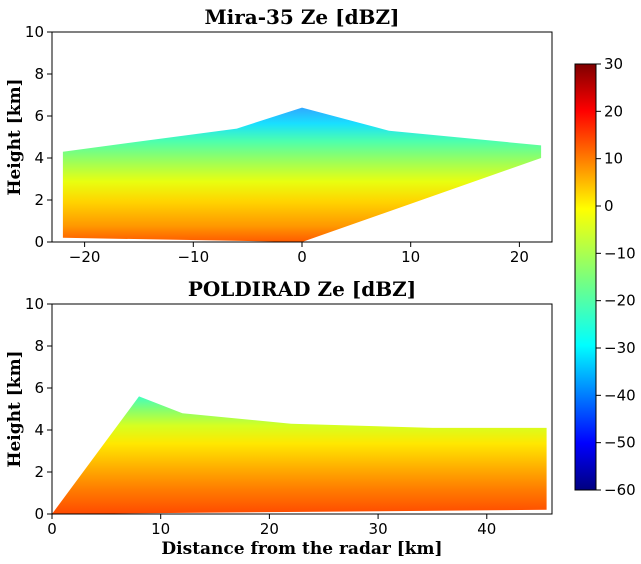 This screenshot has height=564, width=641. What do you see at coordinates (616, 277) in the screenshot?
I see `colorbar-ticks: 30 20 10 0 −10 −20 −30 −40 −50 −60` at bounding box center [616, 277].